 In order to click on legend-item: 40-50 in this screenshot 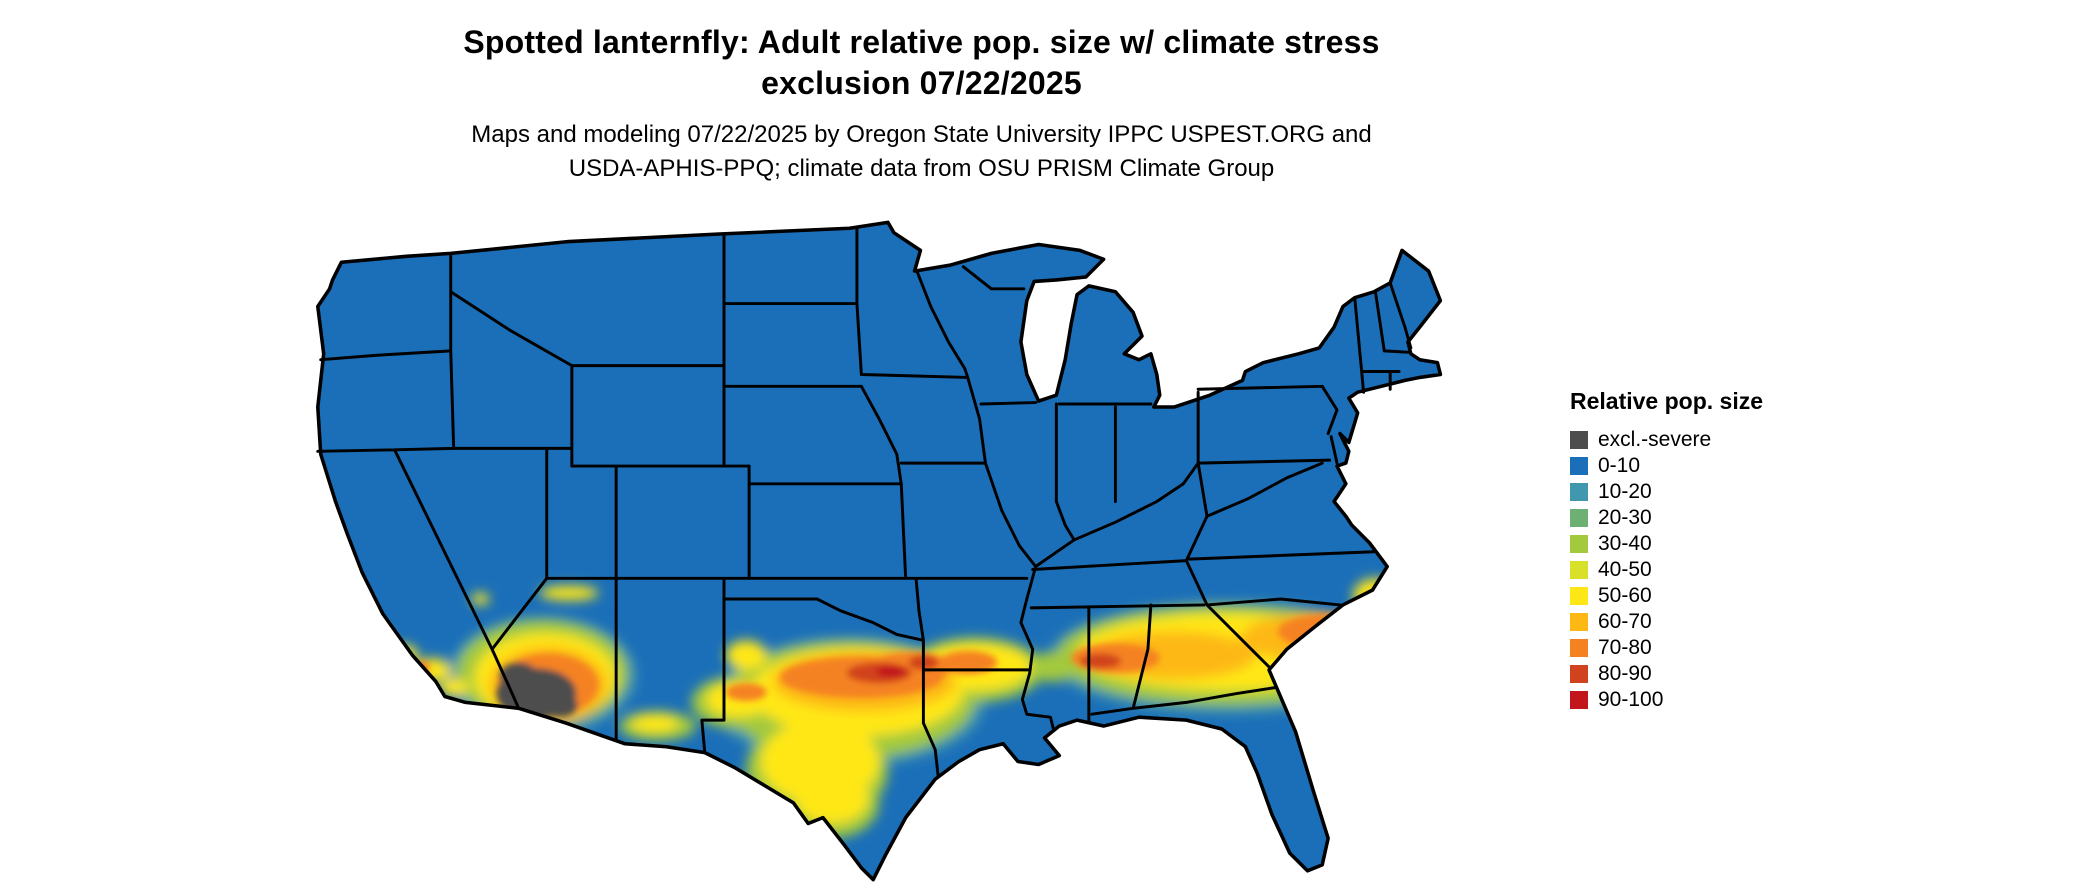, I will do `click(1666, 570)`.